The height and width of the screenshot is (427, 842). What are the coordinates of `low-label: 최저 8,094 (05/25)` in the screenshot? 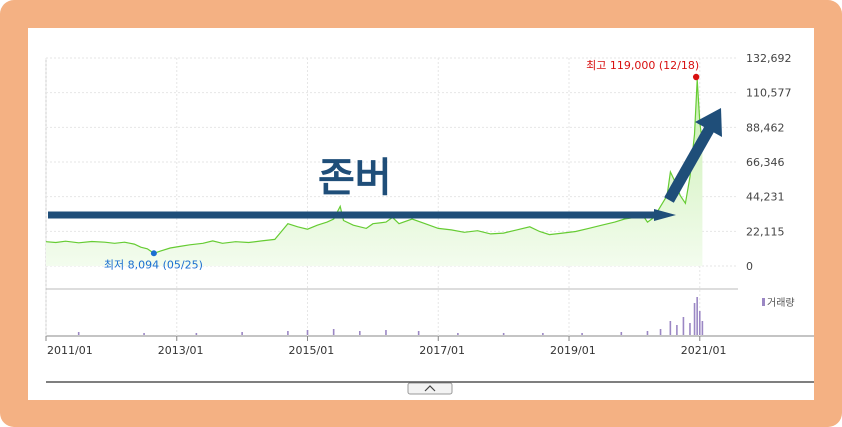 It's located at (153, 264).